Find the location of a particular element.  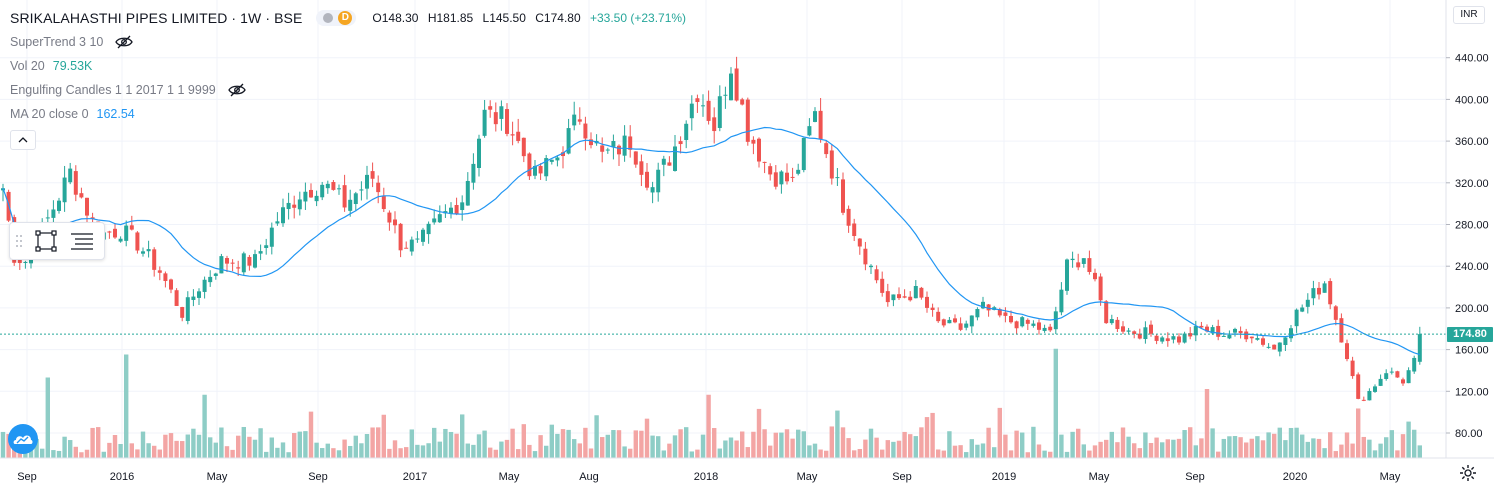

indicator-name: MA 20 close 0 is located at coordinates (49, 114).